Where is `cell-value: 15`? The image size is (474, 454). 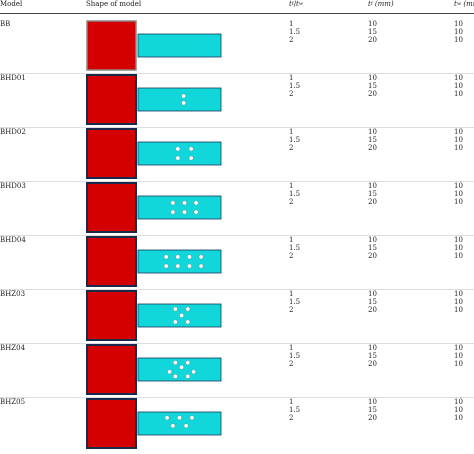
cell-value: 15 is located at coordinates (372, 32).